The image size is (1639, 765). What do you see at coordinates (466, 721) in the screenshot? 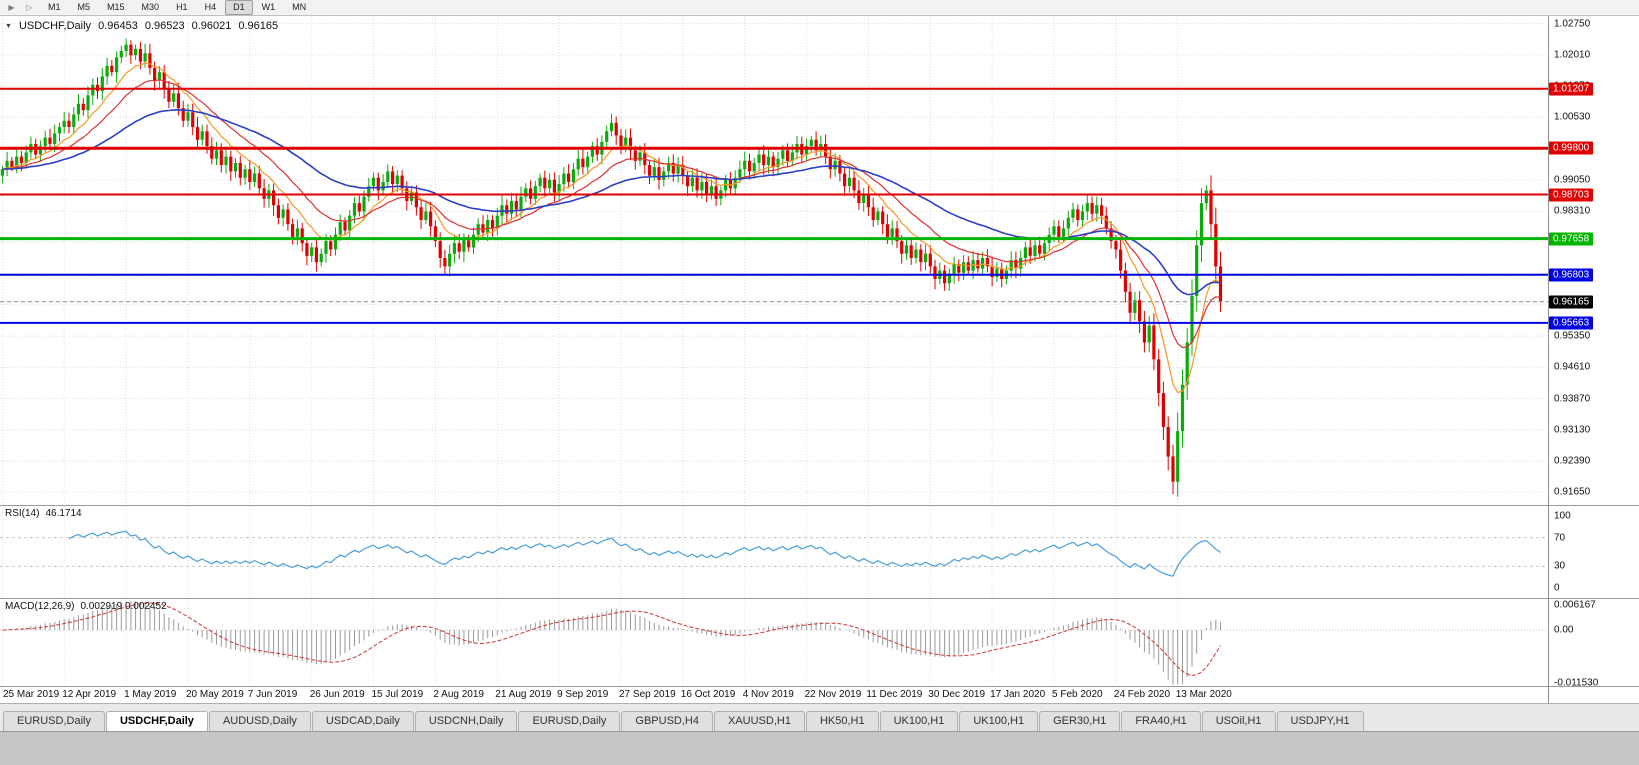
I see `chart-tab-usdcnh-daily: USDCNH,Daily` at bounding box center [466, 721].